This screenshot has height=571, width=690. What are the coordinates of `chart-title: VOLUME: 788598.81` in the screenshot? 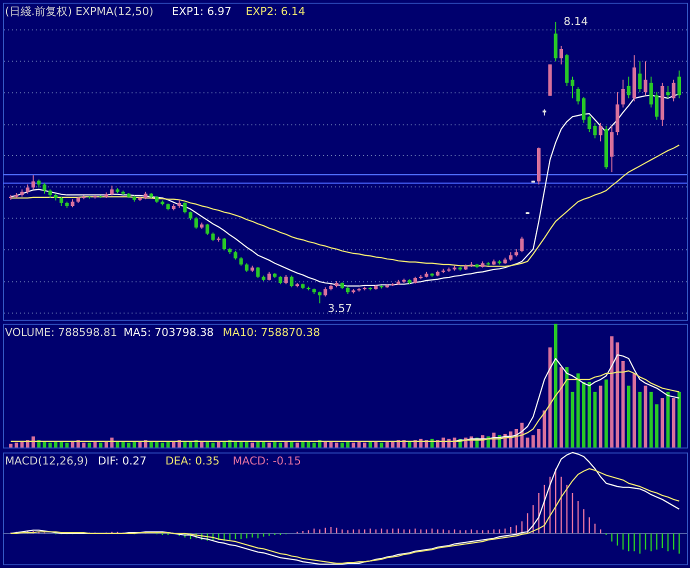 It's located at (61, 332).